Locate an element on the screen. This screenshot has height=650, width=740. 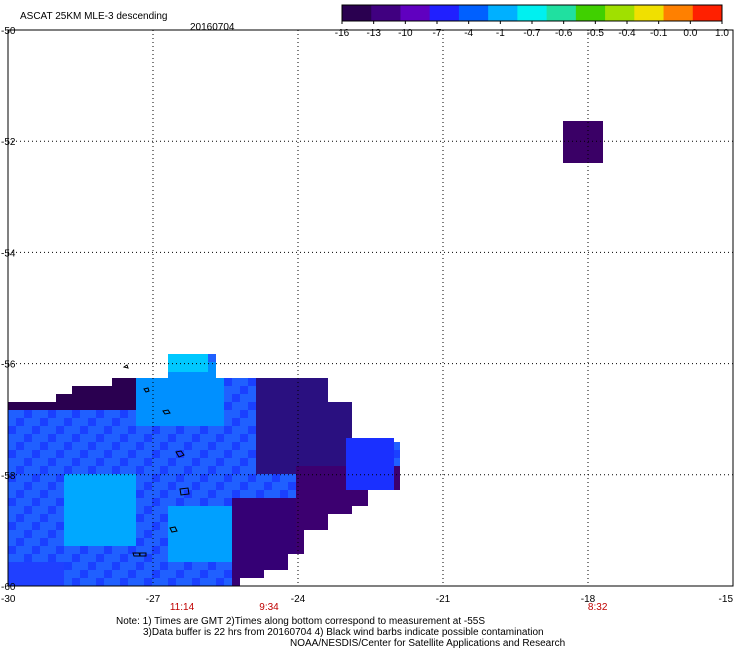
colorbar-tick-label: -10 is located at coordinates (405, 33).